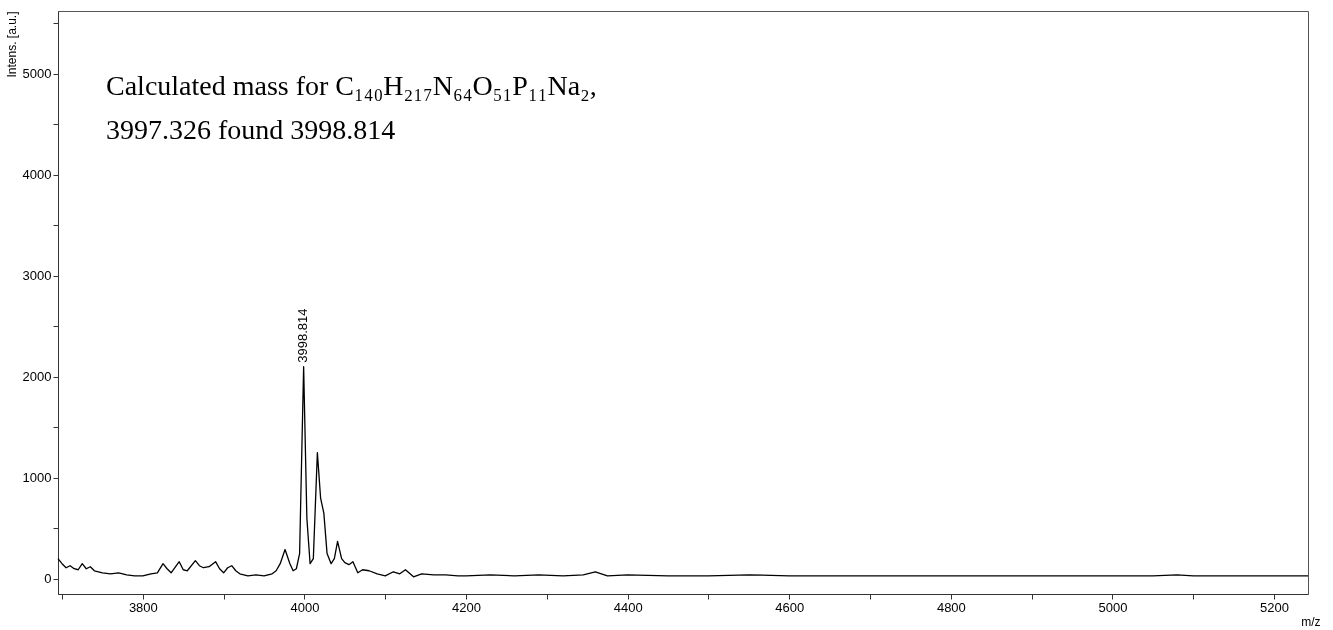  What do you see at coordinates (37, 74) in the screenshot?
I see `y-tick-label: 5000` at bounding box center [37, 74].